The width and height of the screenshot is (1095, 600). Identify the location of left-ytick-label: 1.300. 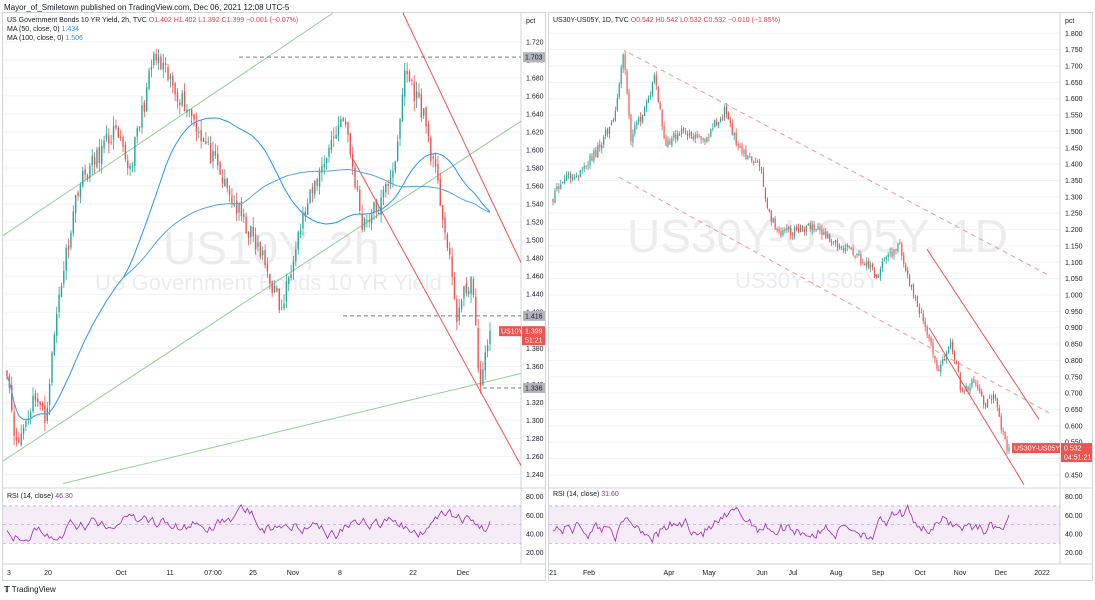
(535, 421).